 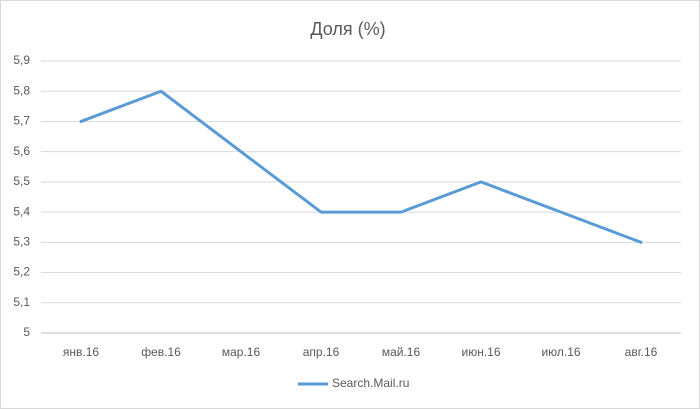 I want to click on x-tick-label: фев.16, so click(x=161, y=352).